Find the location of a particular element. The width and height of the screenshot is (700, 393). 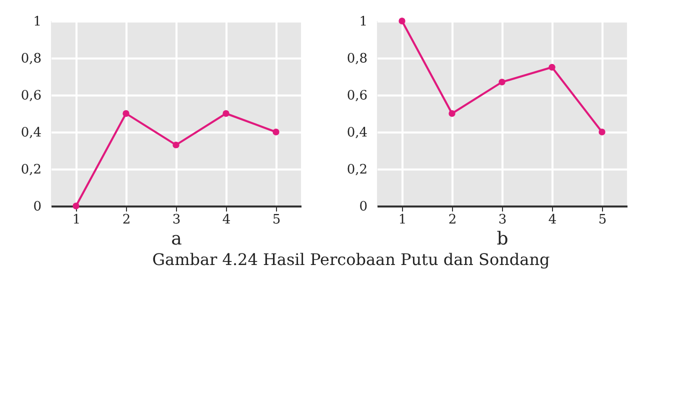

x-axis-title: a is located at coordinates (176, 239).